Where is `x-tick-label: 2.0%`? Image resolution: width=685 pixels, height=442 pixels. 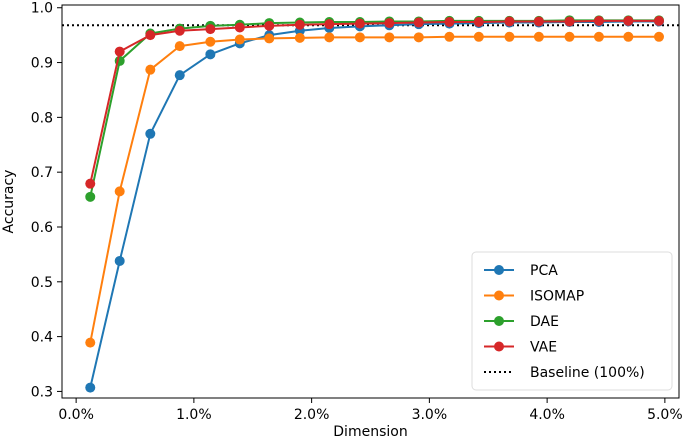 x-tick-label: 2.0% is located at coordinates (312, 415).